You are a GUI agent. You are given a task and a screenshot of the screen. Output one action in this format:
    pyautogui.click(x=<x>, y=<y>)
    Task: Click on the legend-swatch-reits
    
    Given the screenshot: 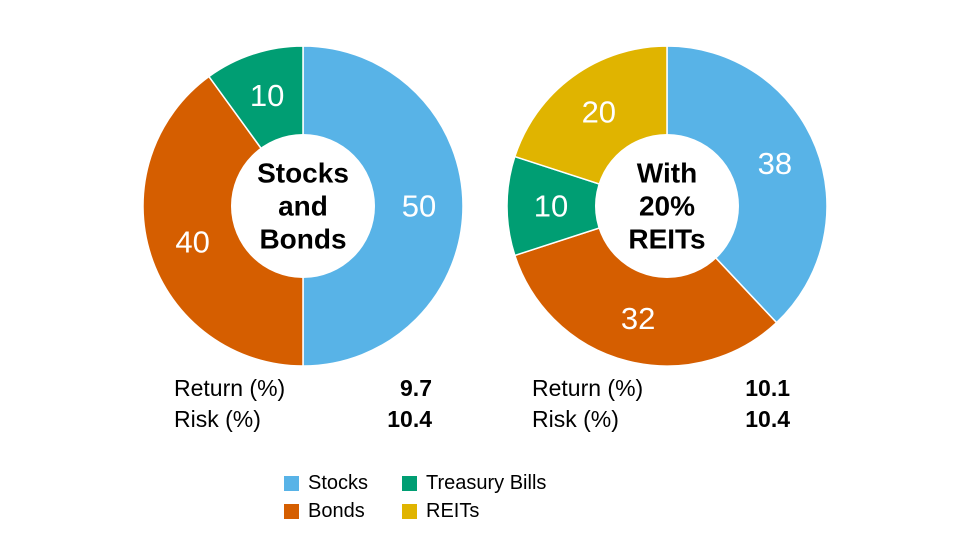 What is the action you would take?
    pyautogui.click(x=409, y=511)
    